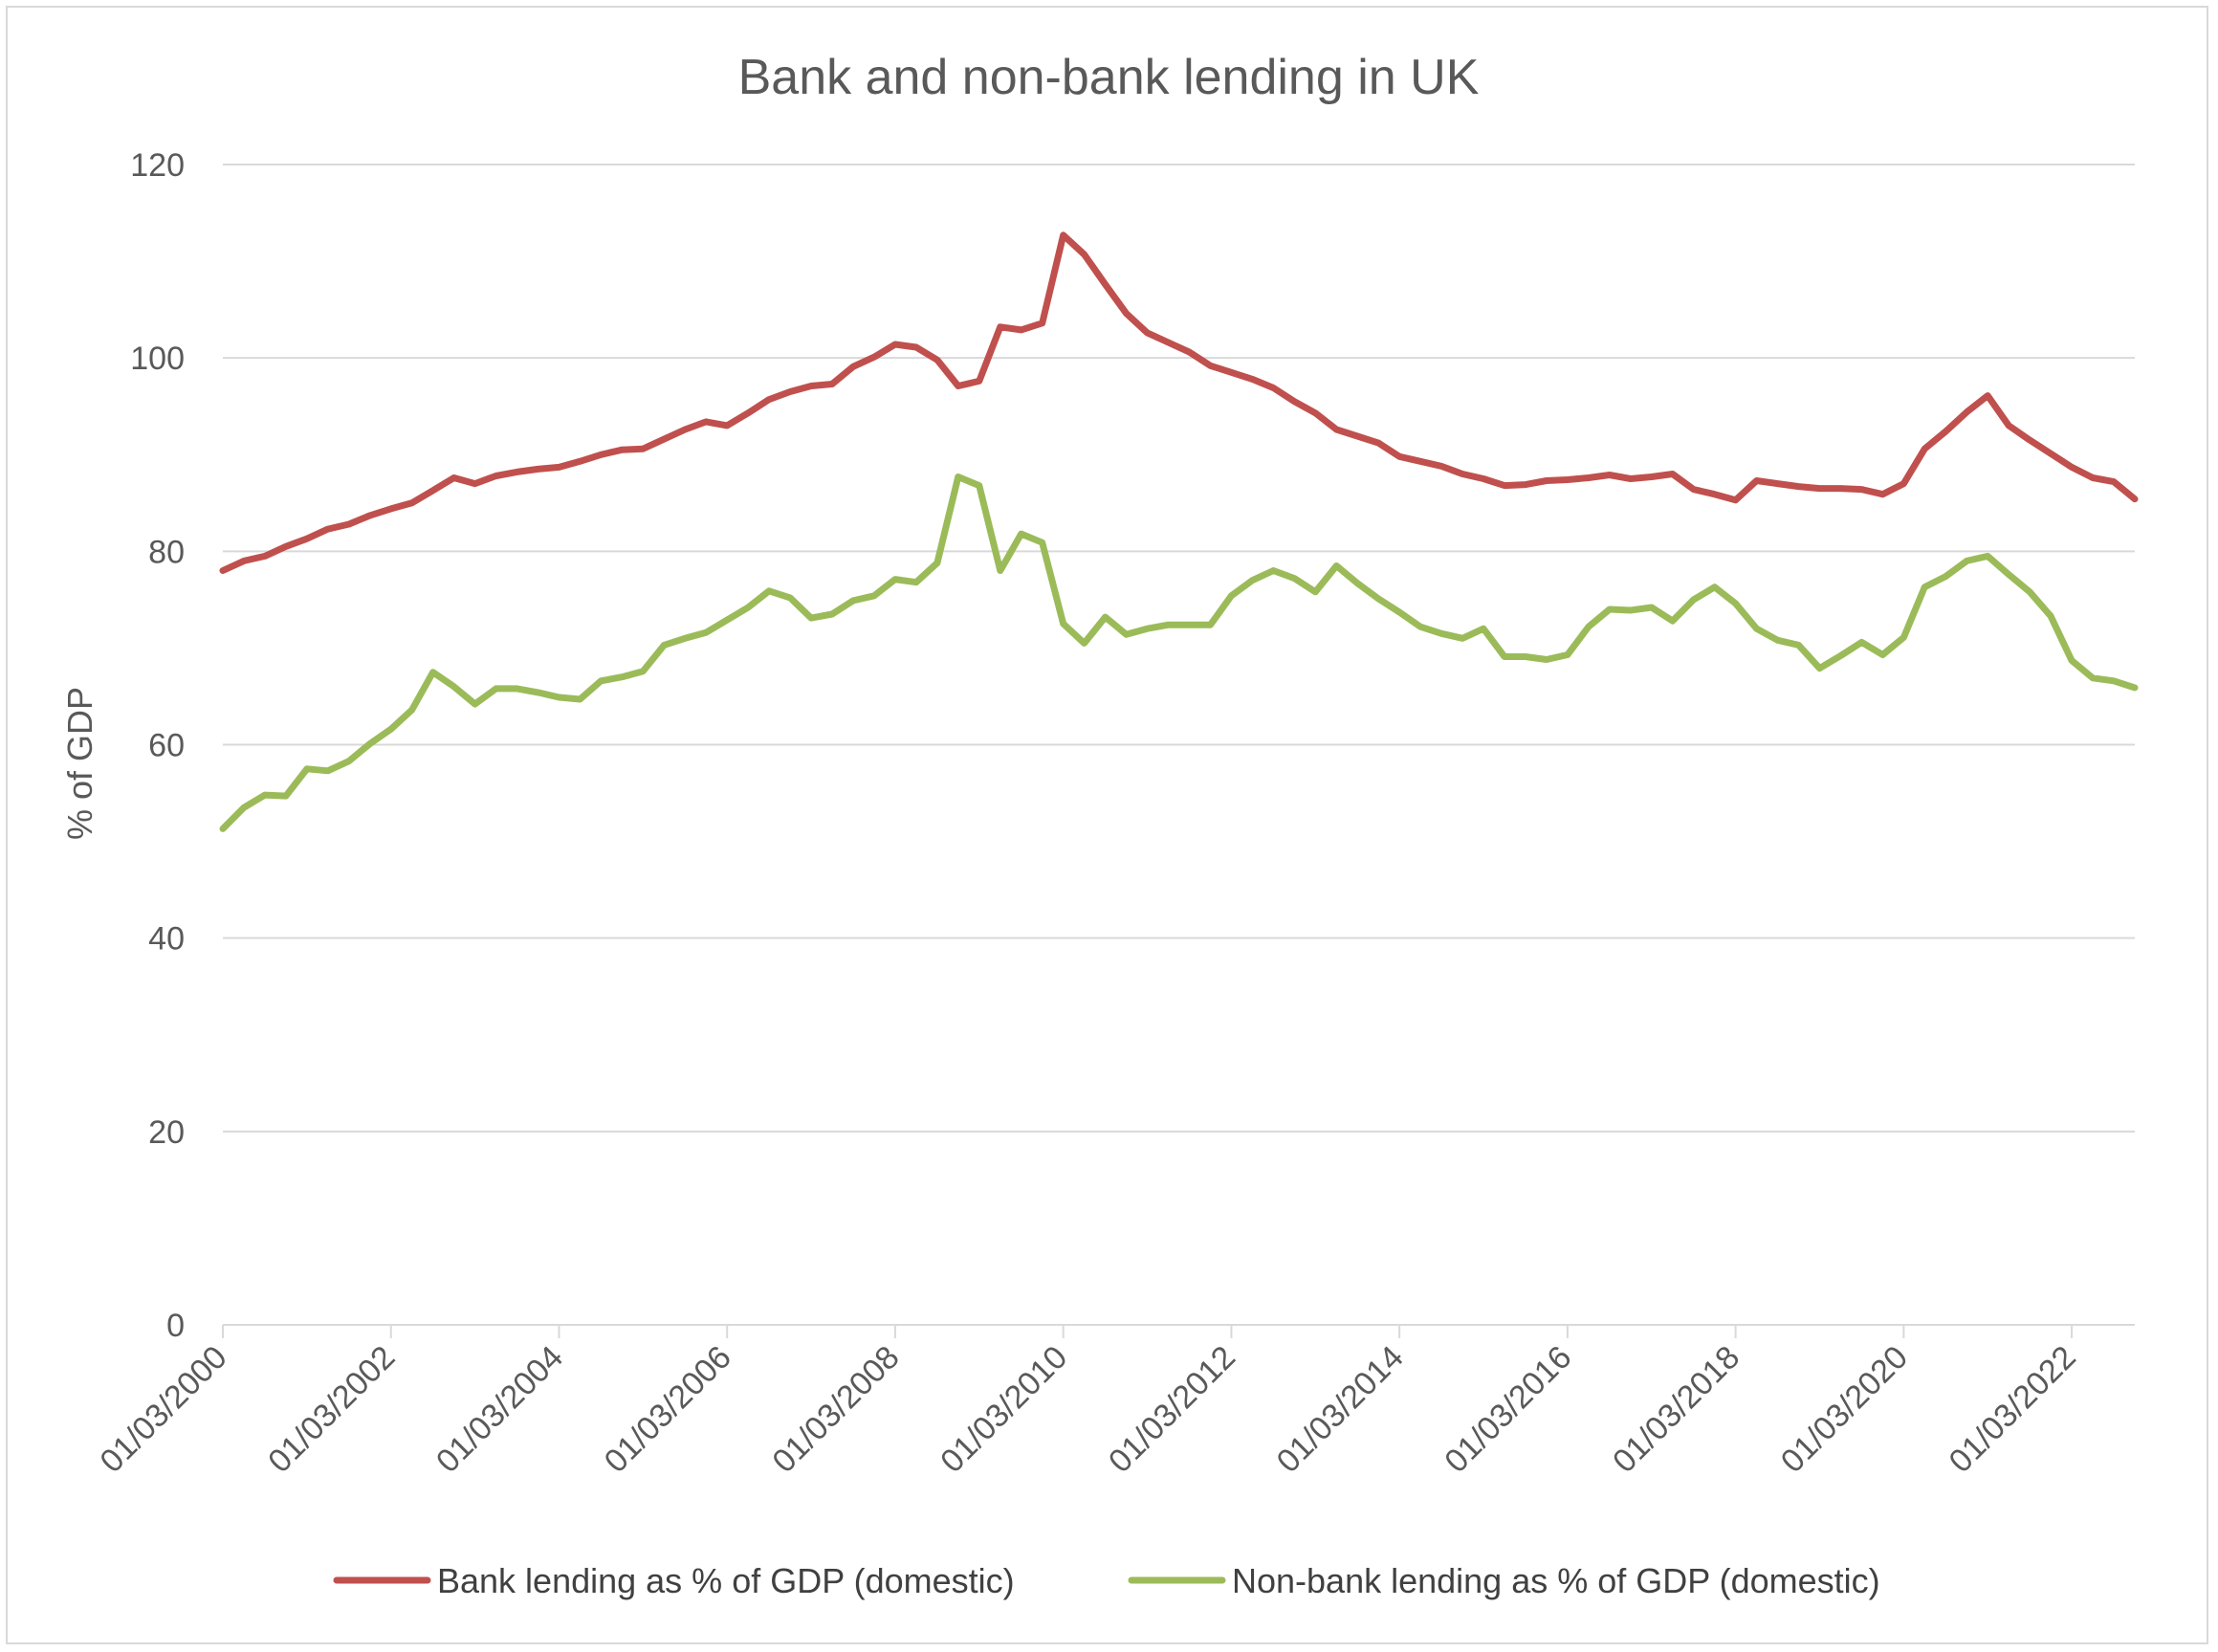  Describe the element at coordinates (1003, 1409) in the screenshot. I see `x-tick-label: 01/03/2010` at that location.